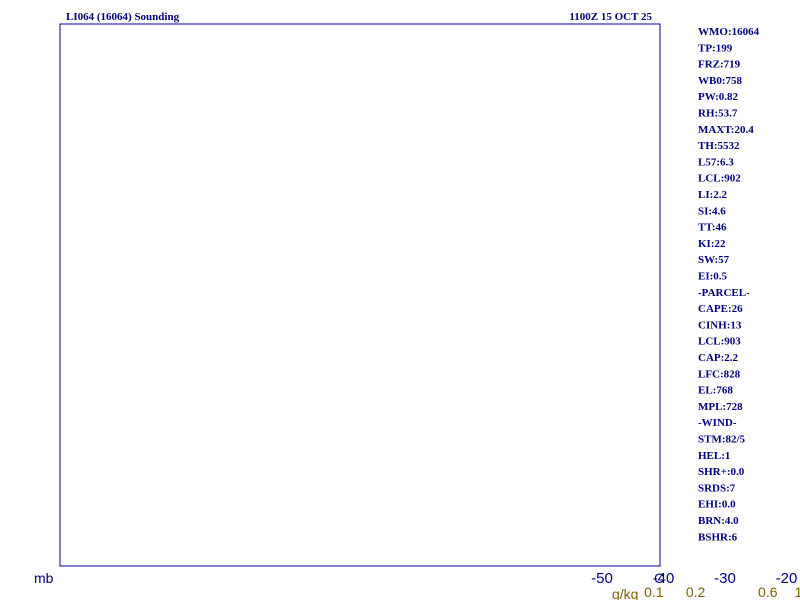 This screenshot has height=600, width=800. I want to click on index-value: LI:2.2, so click(713, 195).